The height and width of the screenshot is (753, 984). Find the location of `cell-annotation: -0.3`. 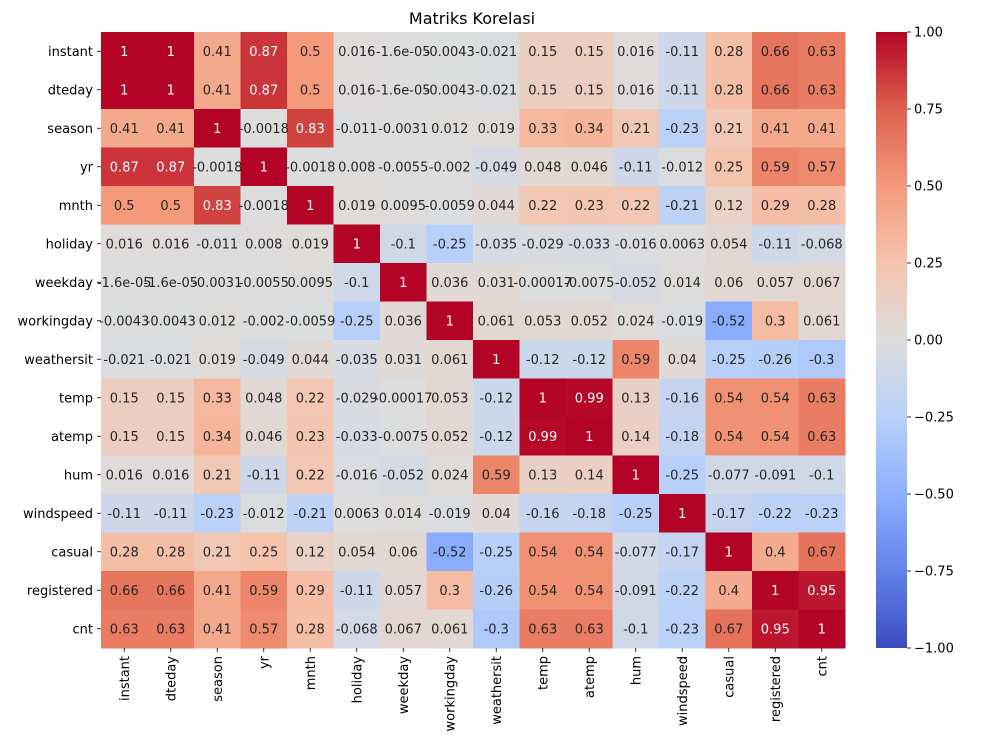

cell-annotation: -0.3 is located at coordinates (496, 629).